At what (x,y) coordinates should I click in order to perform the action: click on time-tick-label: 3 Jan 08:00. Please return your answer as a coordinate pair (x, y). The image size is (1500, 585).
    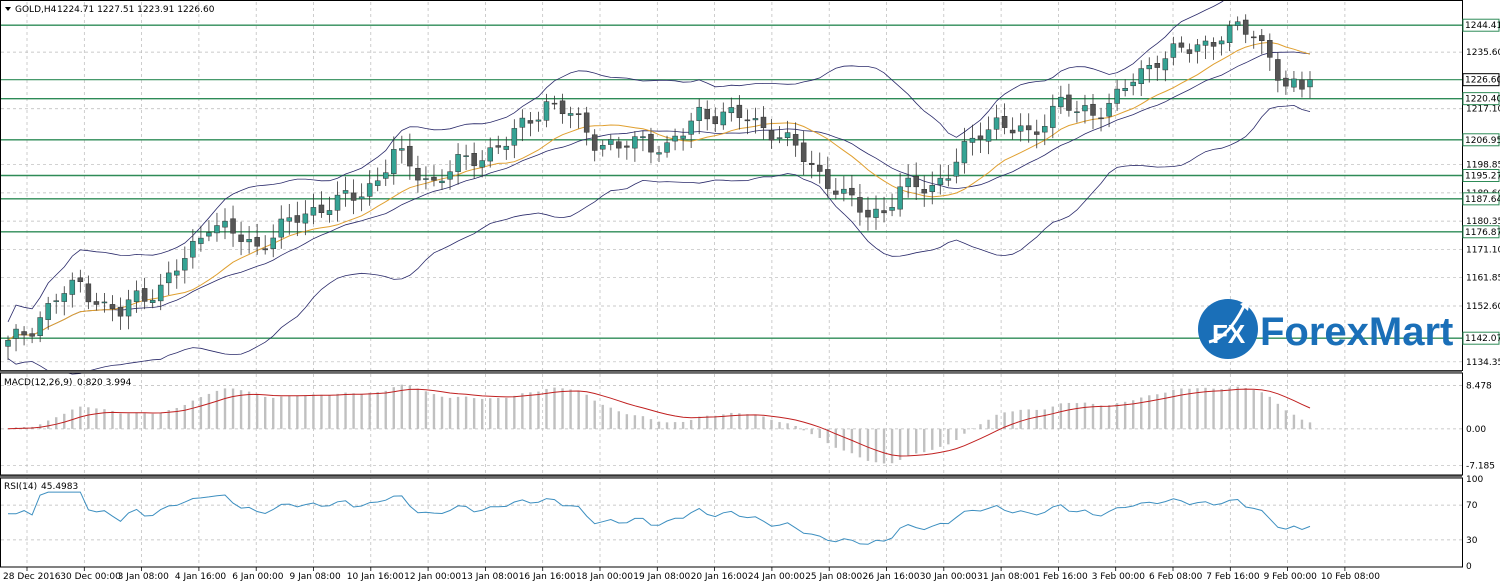
    Looking at the image, I should click on (144, 577).